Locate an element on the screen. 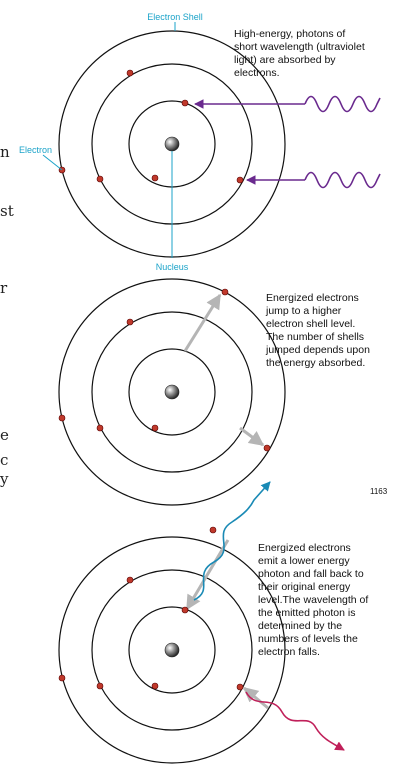 The height and width of the screenshot is (764, 403). caption-line: level.The wavelength of is located at coordinates (313, 600).